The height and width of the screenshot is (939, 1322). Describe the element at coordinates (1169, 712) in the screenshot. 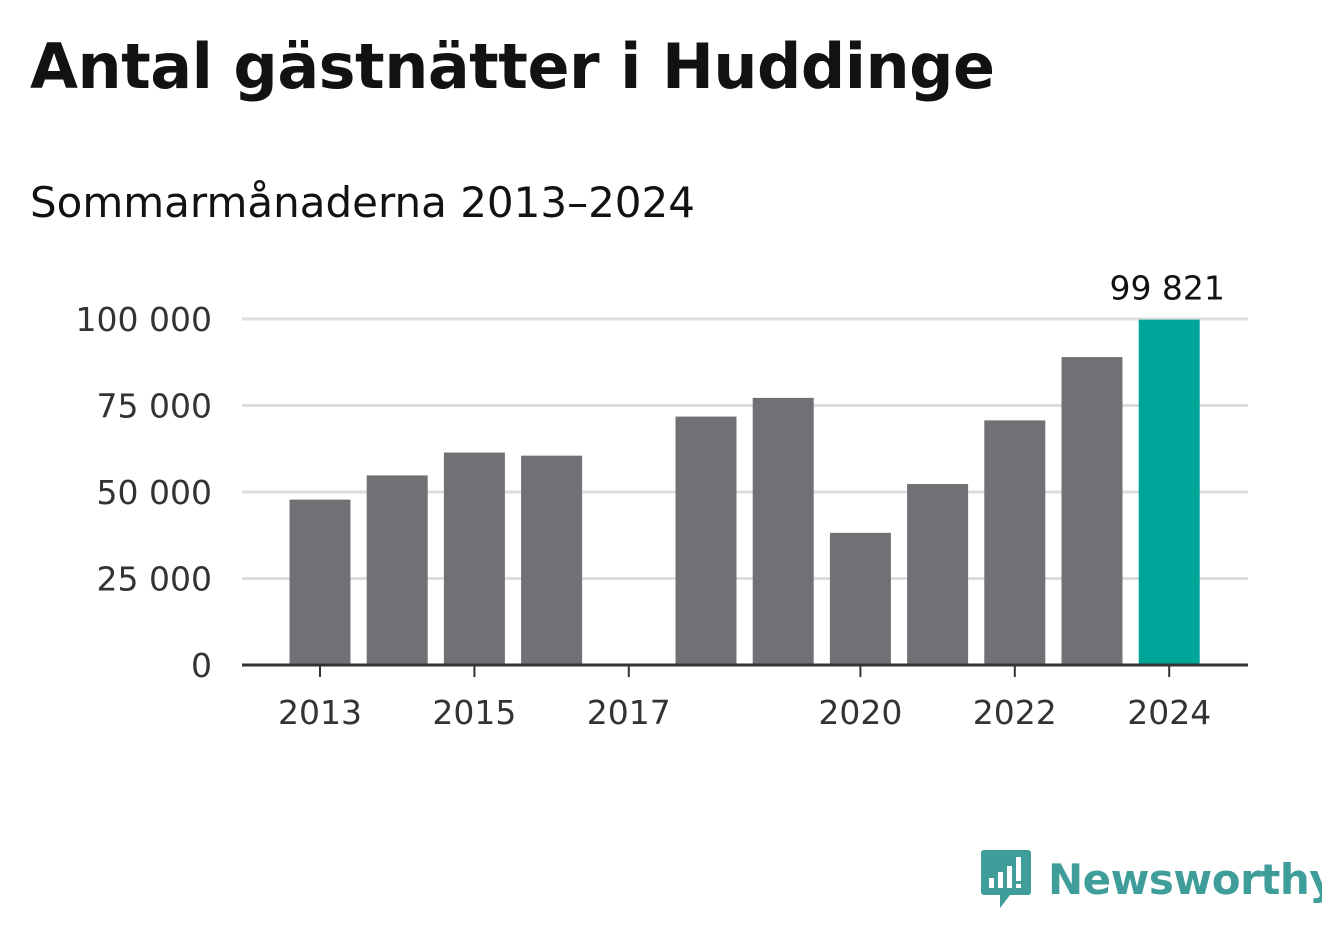

I see `x-tick-label: 2024` at that location.